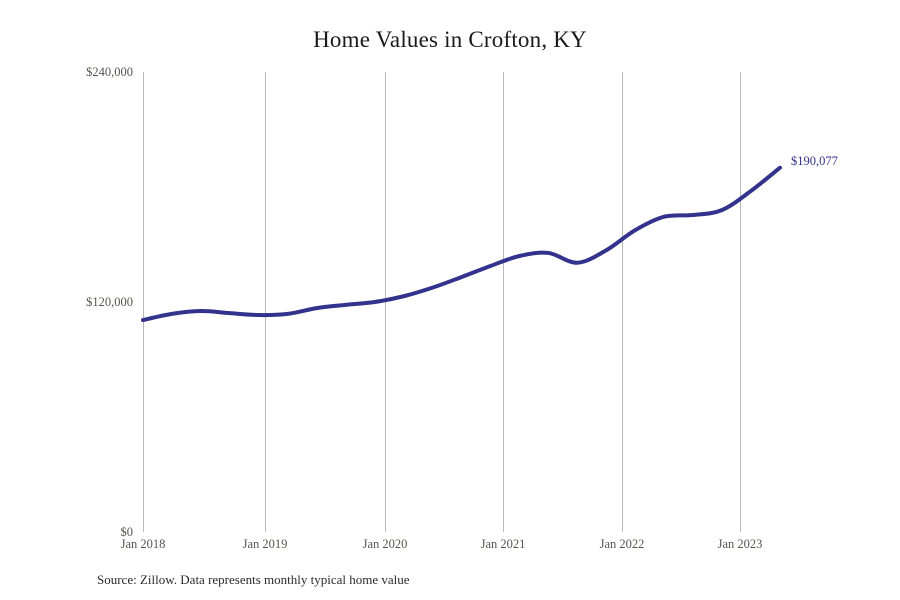 The image size is (900, 600). Describe the element at coordinates (740, 544) in the screenshot. I see `x-tick-label-jan-2023: Jan 2023` at that location.